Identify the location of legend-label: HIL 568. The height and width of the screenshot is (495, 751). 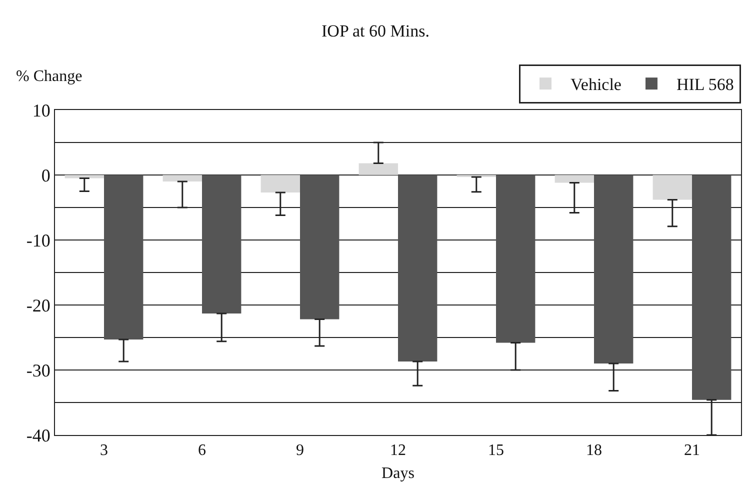
(705, 84).